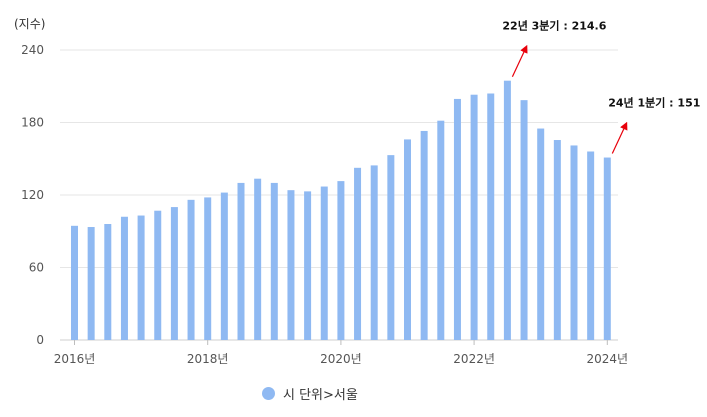 The width and height of the screenshot is (707, 417). What do you see at coordinates (608, 359) in the screenshot?
I see `x-tick-label: 2024년` at bounding box center [608, 359].